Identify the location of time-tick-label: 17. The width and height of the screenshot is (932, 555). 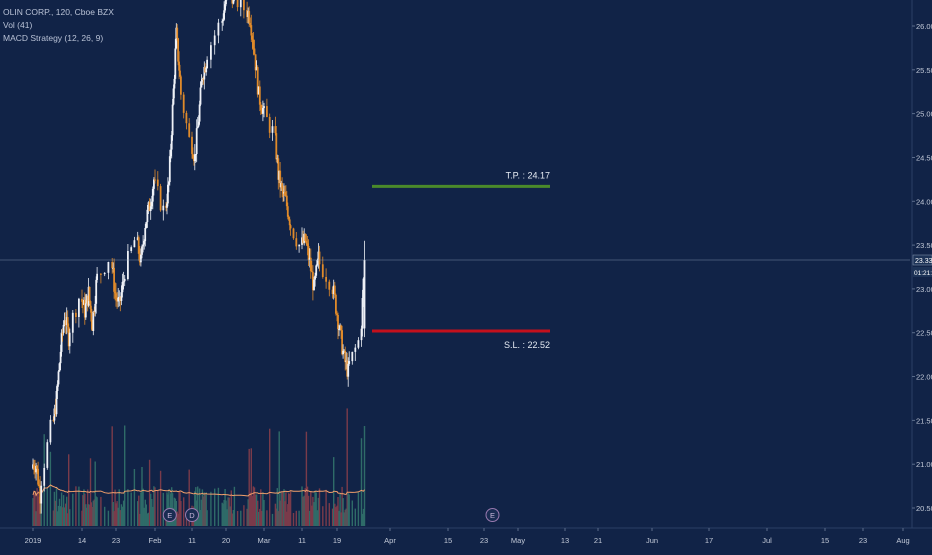
(709, 540).